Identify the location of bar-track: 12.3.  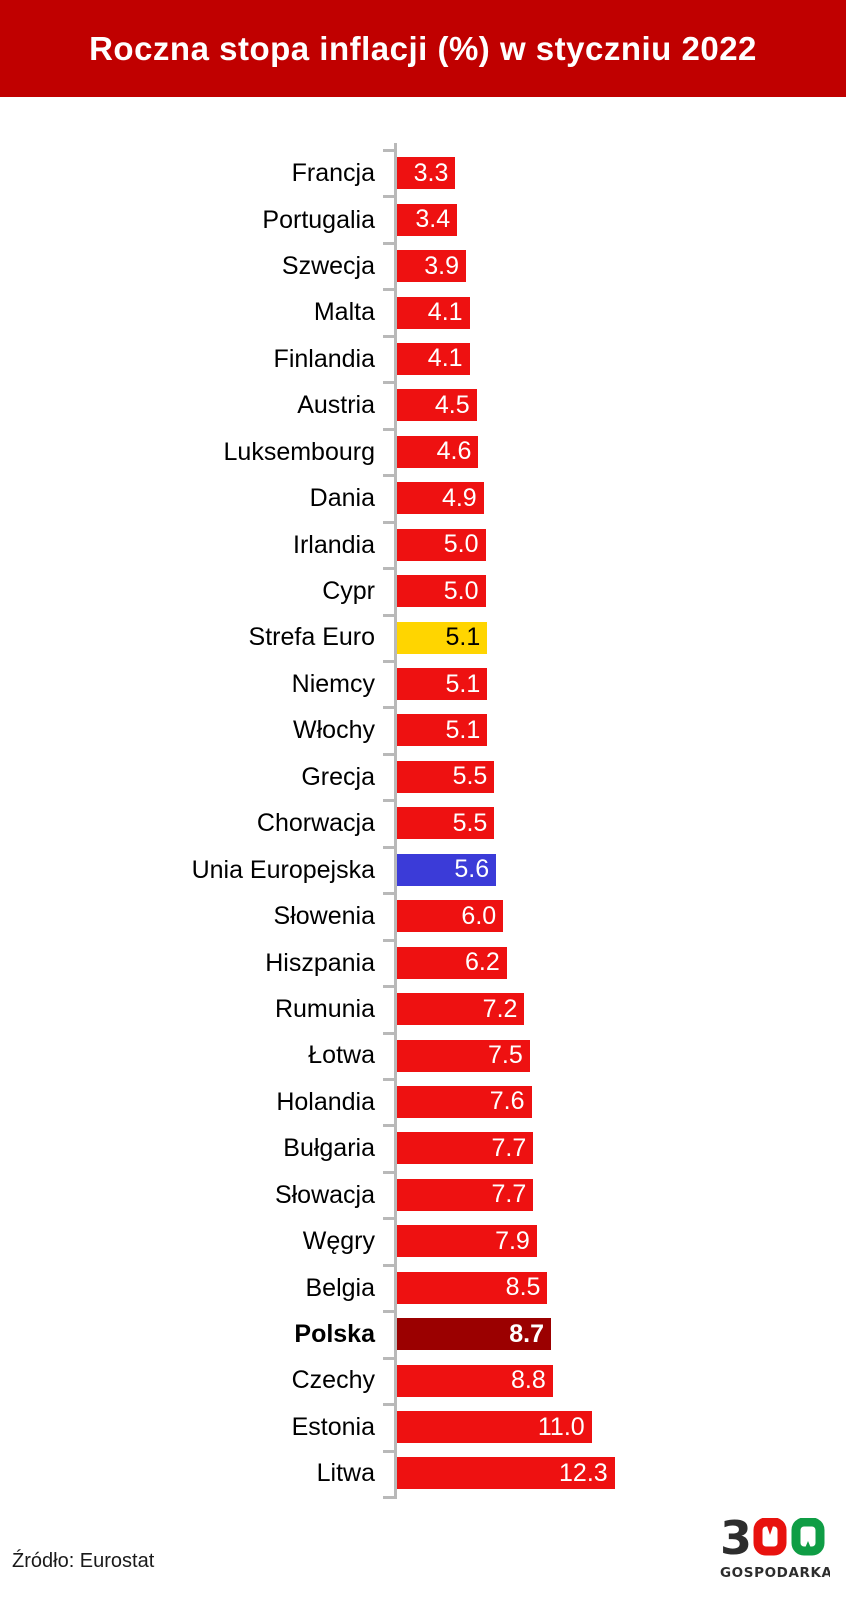
(621, 1473).